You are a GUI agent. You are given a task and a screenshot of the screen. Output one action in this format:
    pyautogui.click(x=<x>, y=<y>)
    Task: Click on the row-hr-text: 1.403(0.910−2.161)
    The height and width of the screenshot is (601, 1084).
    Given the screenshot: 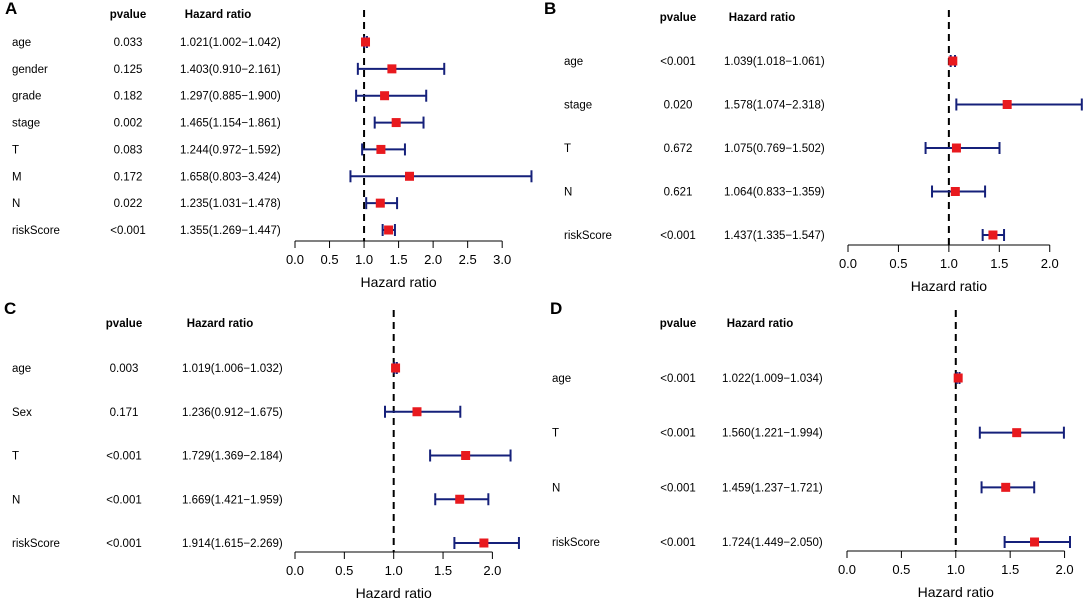 What is the action you would take?
    pyautogui.click(x=230, y=70)
    